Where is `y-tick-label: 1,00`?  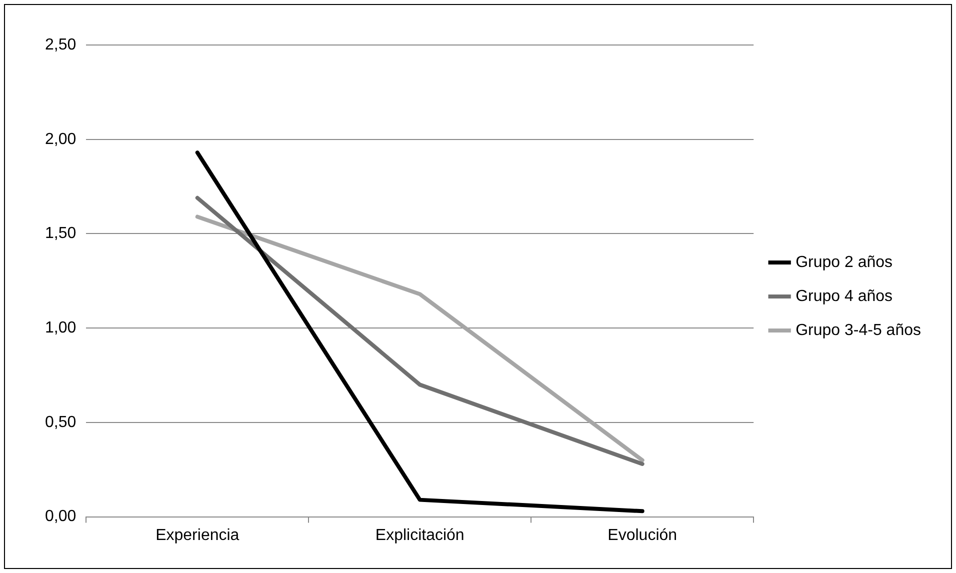 y-tick-label: 1,00 is located at coordinates (60, 327).